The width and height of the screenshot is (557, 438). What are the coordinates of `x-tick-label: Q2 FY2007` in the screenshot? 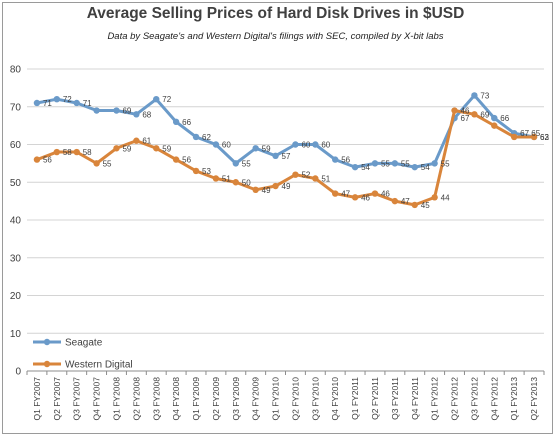 It's located at (57, 399).